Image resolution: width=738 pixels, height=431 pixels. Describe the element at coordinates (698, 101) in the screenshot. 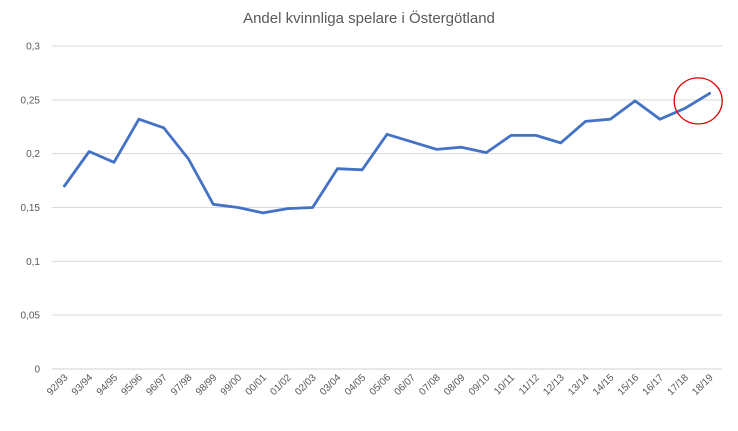

I see `highlight-circle` at that location.